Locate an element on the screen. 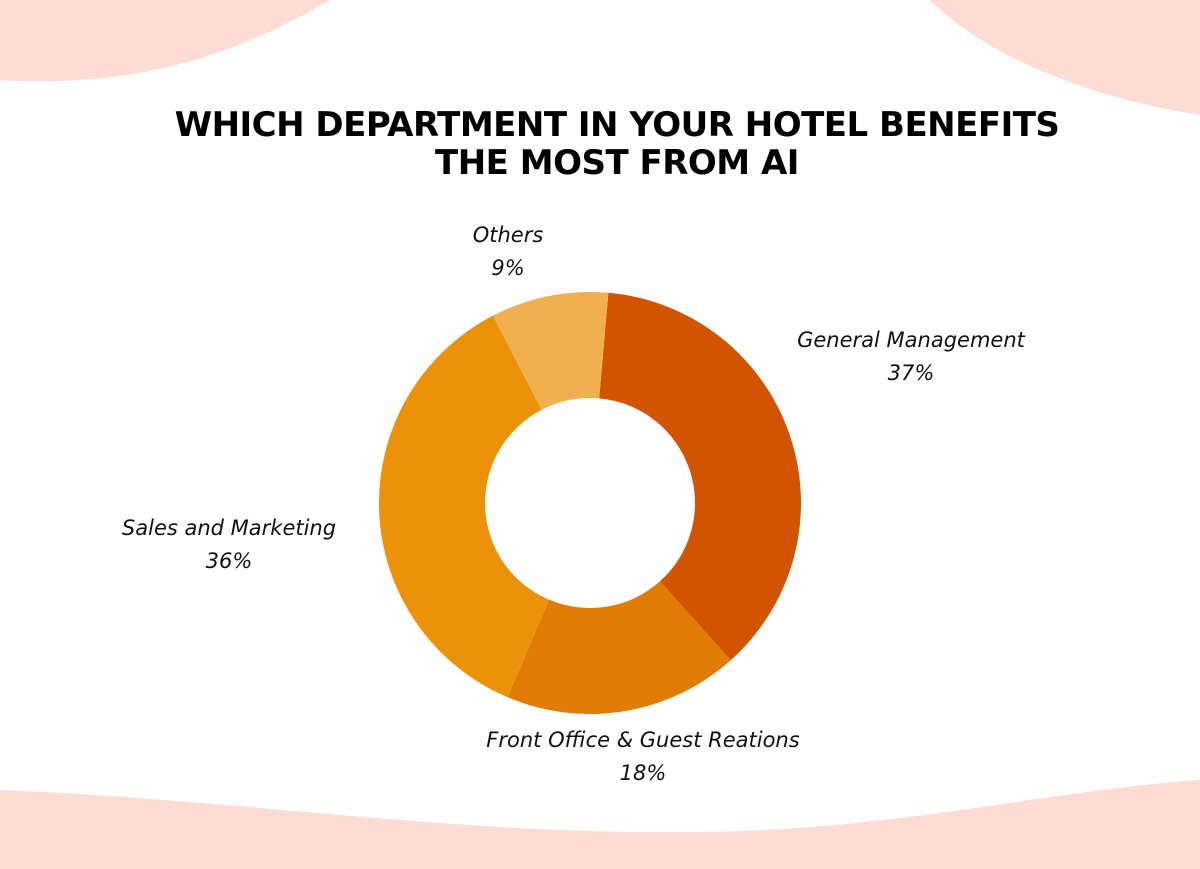 This screenshot has width=1200, height=869. slice-value-label: 9% is located at coordinates (507, 268).